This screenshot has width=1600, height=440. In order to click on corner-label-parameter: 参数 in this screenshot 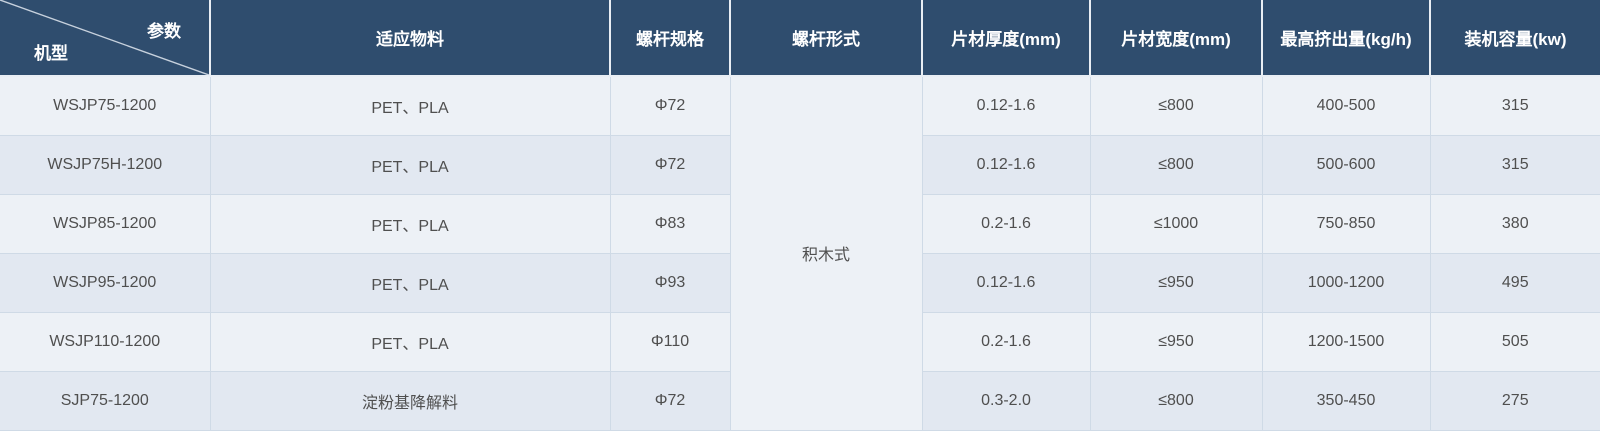, I will do `click(164, 31)`.